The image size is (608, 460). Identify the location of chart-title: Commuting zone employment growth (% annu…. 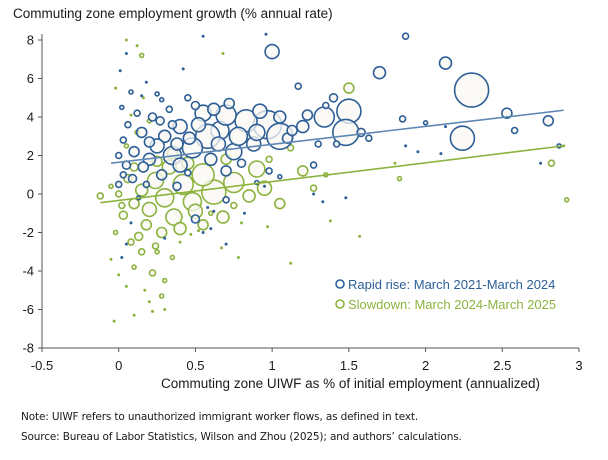
(173, 13).